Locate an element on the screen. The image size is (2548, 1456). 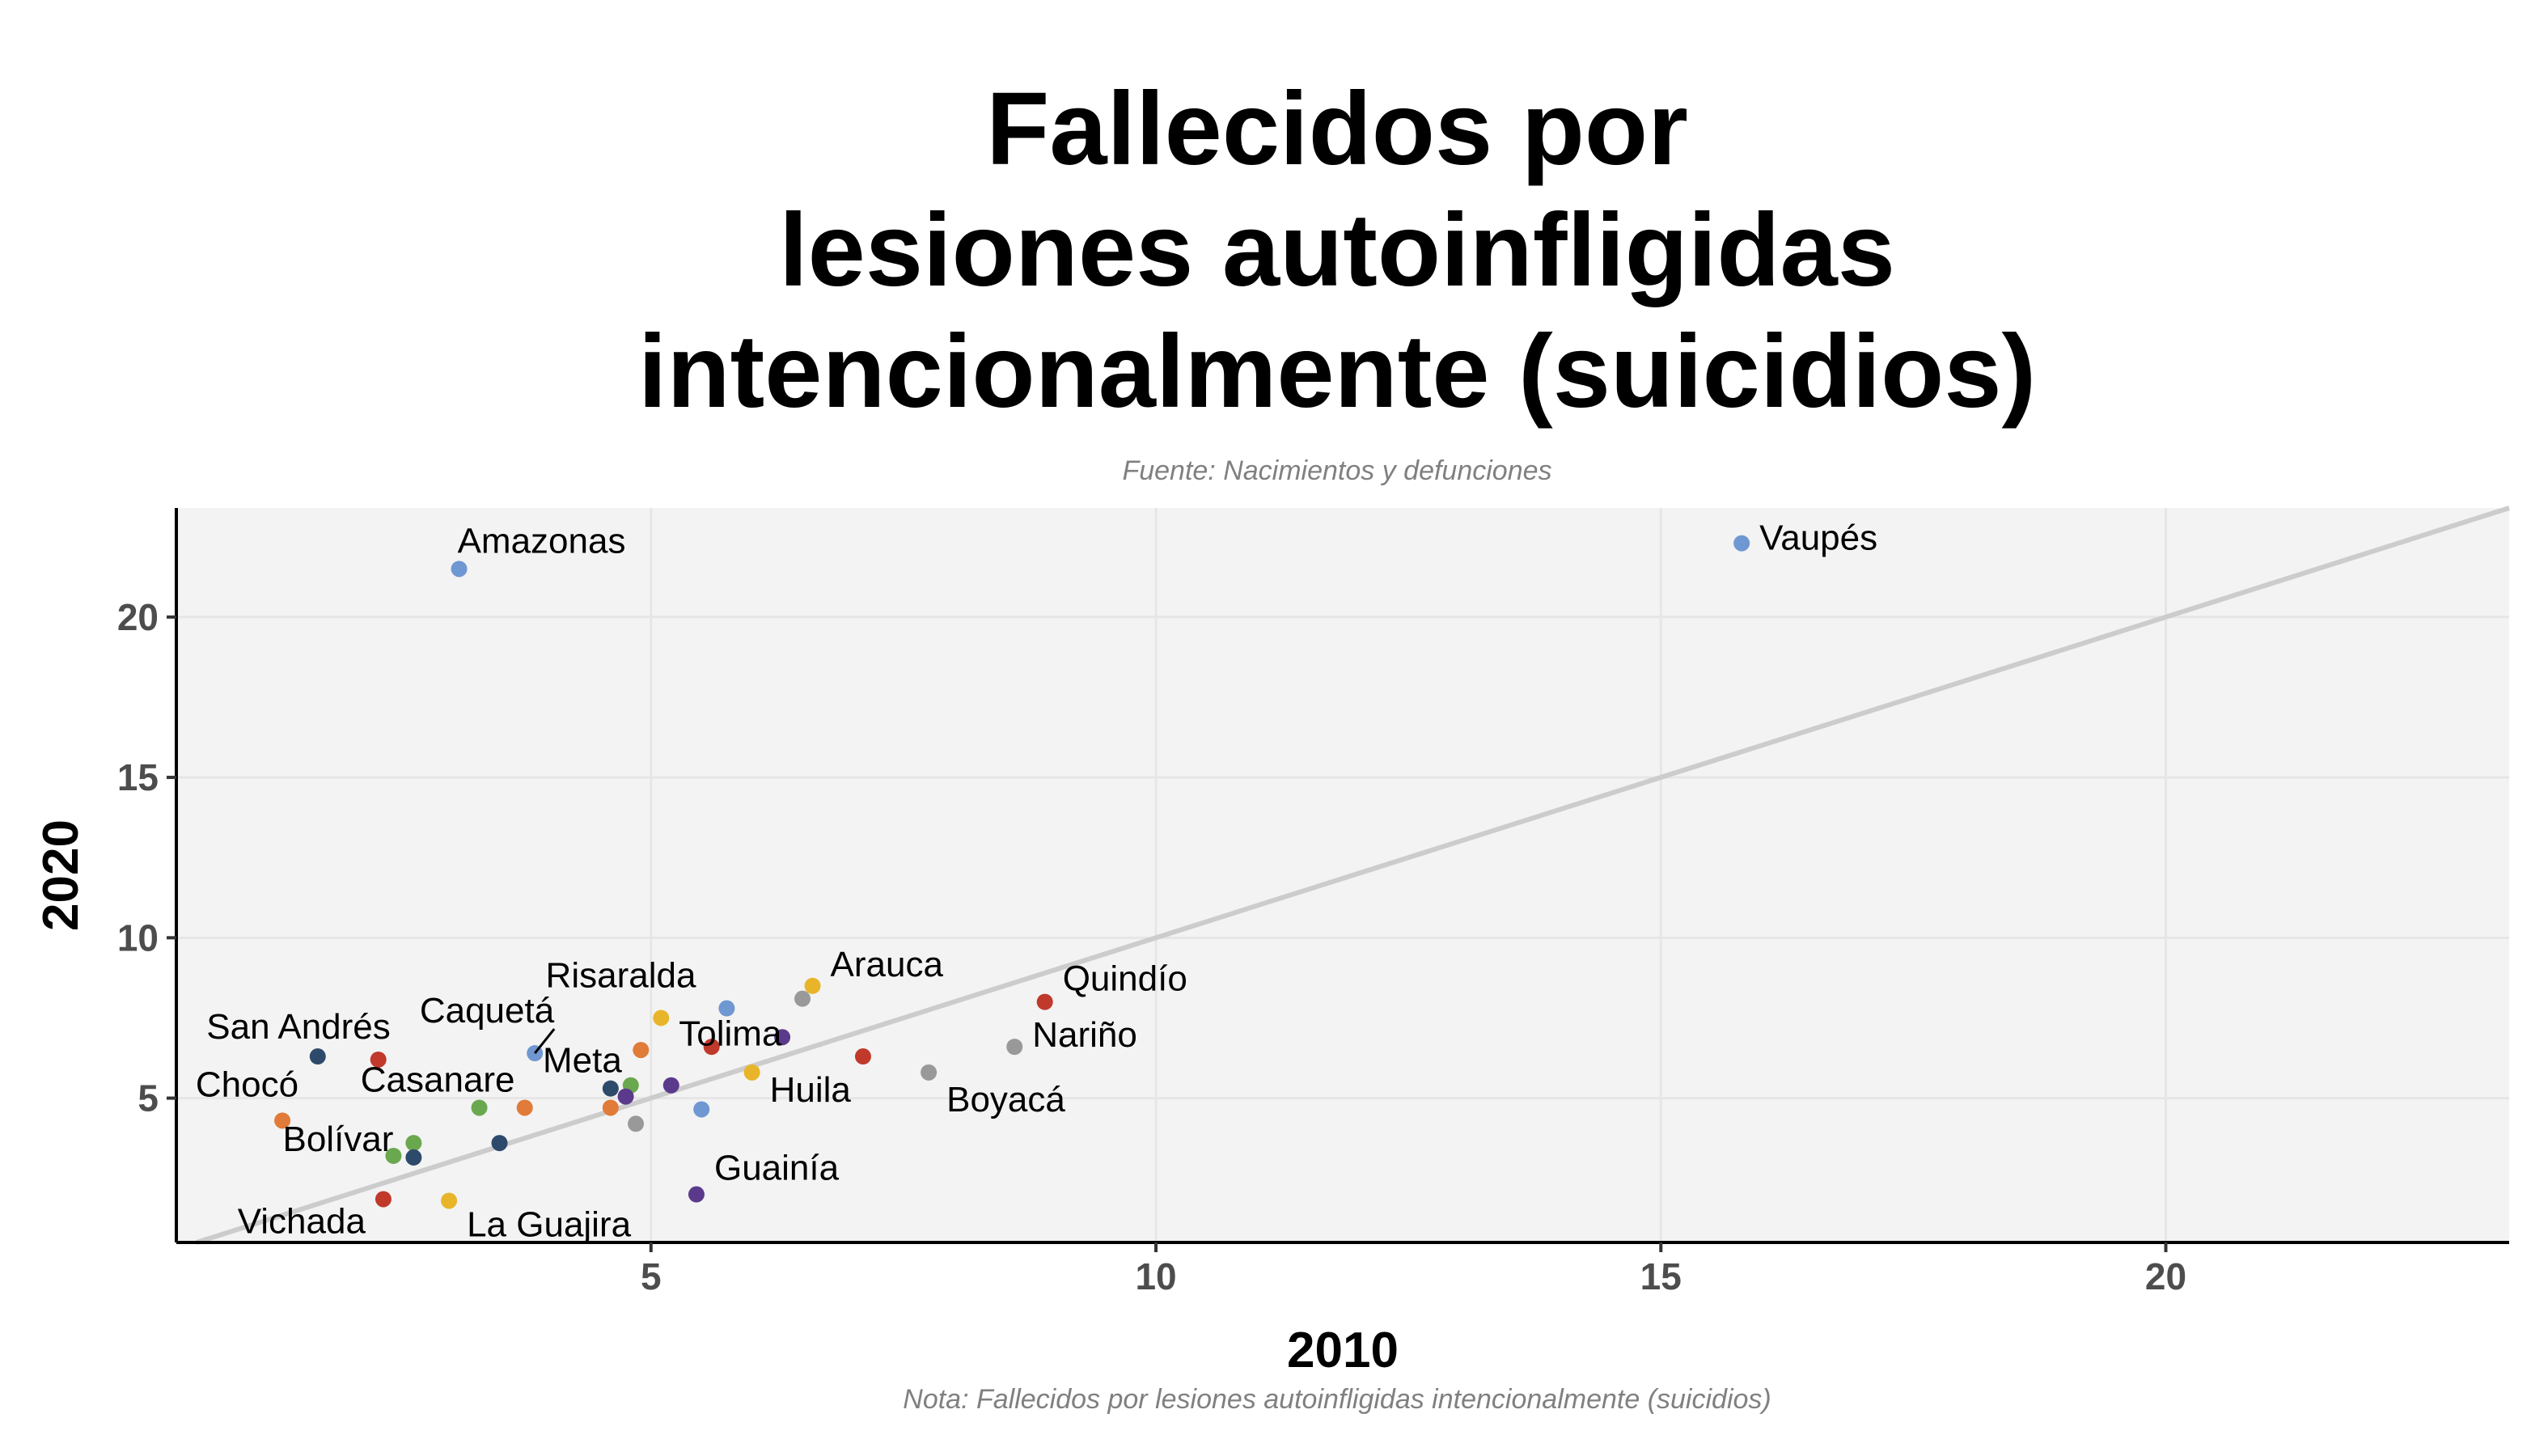
x-axis-title: 2010 is located at coordinates (1343, 1350).